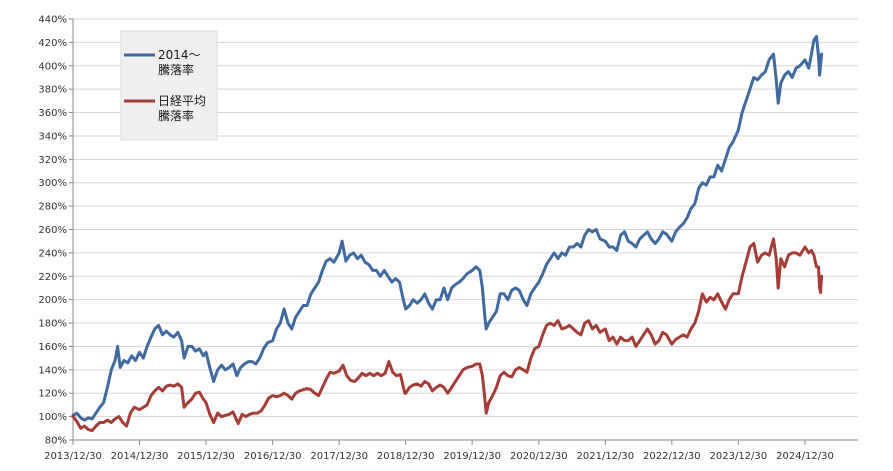 This screenshot has height=471, width=893. Describe the element at coordinates (52, 43) in the screenshot. I see `y-tick-label-17: 420%` at that location.